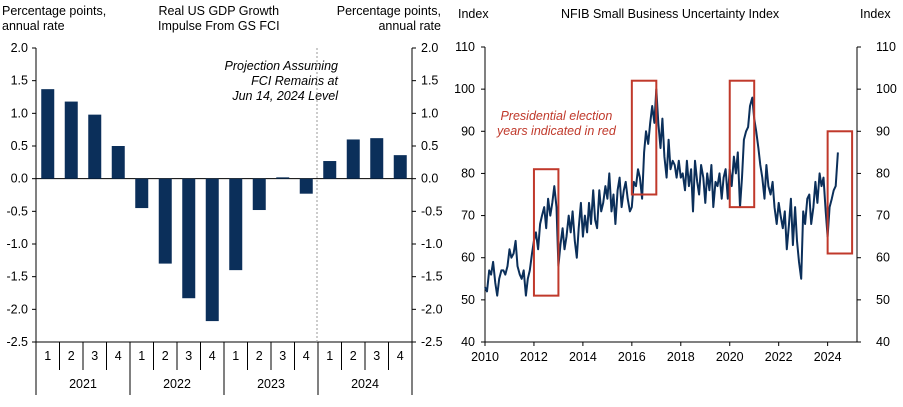 This screenshot has height=407, width=903. What do you see at coordinates (473, 14) in the screenshot?
I see `right-chart-left-axis-label: Index` at bounding box center [473, 14].